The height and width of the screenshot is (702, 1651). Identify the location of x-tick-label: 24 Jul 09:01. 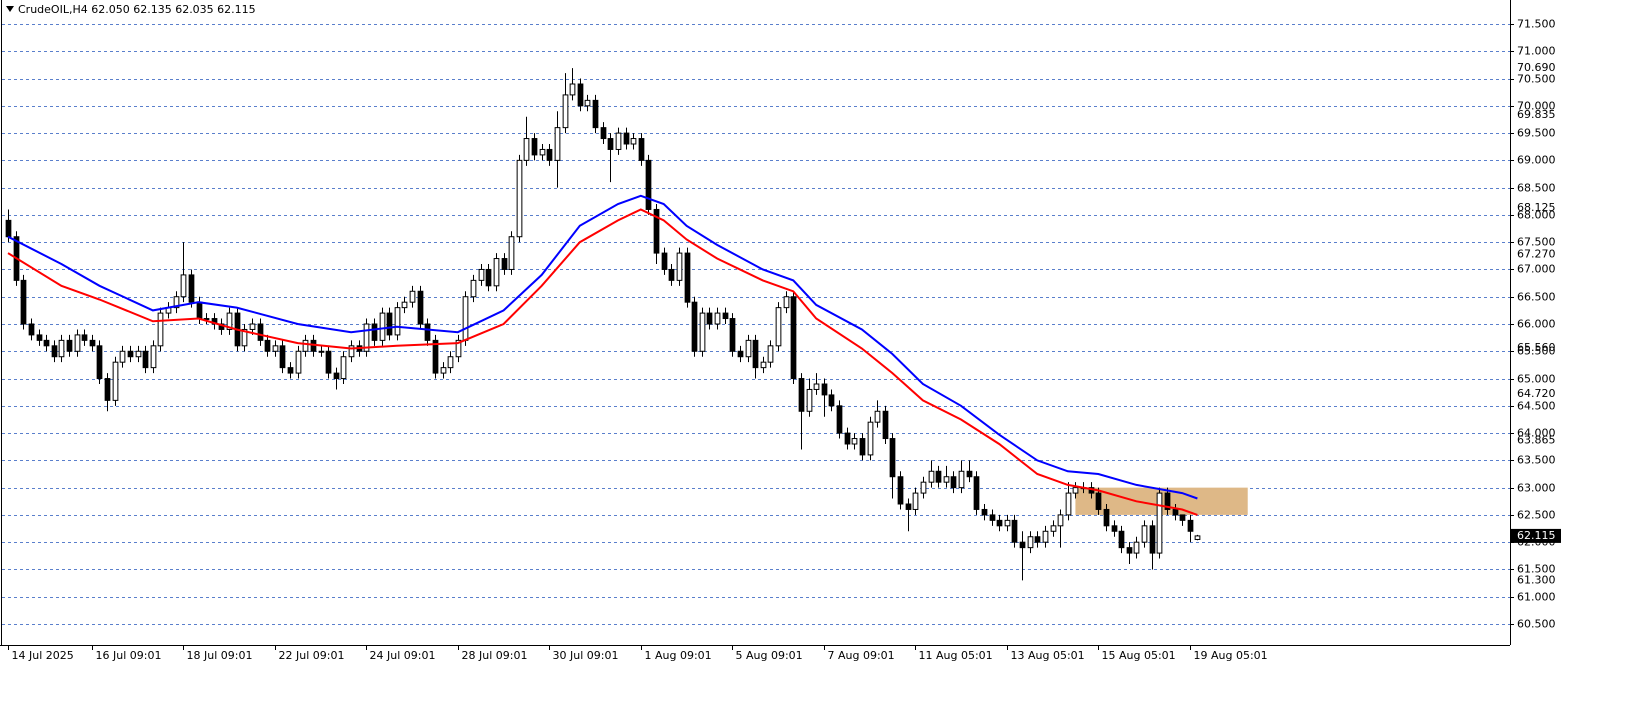
(403, 655).